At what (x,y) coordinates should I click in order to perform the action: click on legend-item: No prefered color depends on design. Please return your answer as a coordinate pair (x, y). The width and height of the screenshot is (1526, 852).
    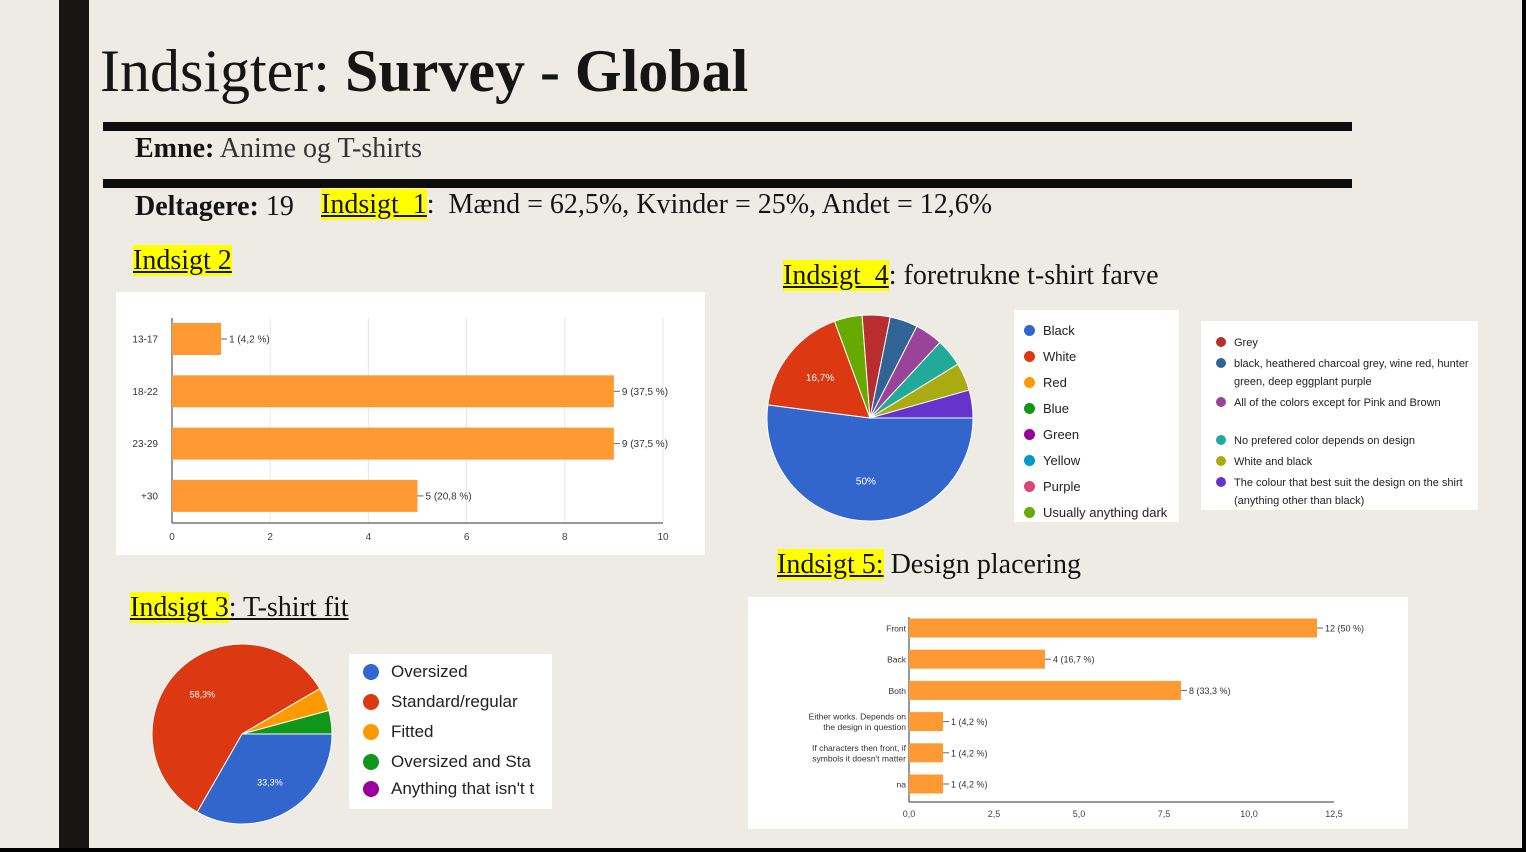
    Looking at the image, I should click on (1347, 441).